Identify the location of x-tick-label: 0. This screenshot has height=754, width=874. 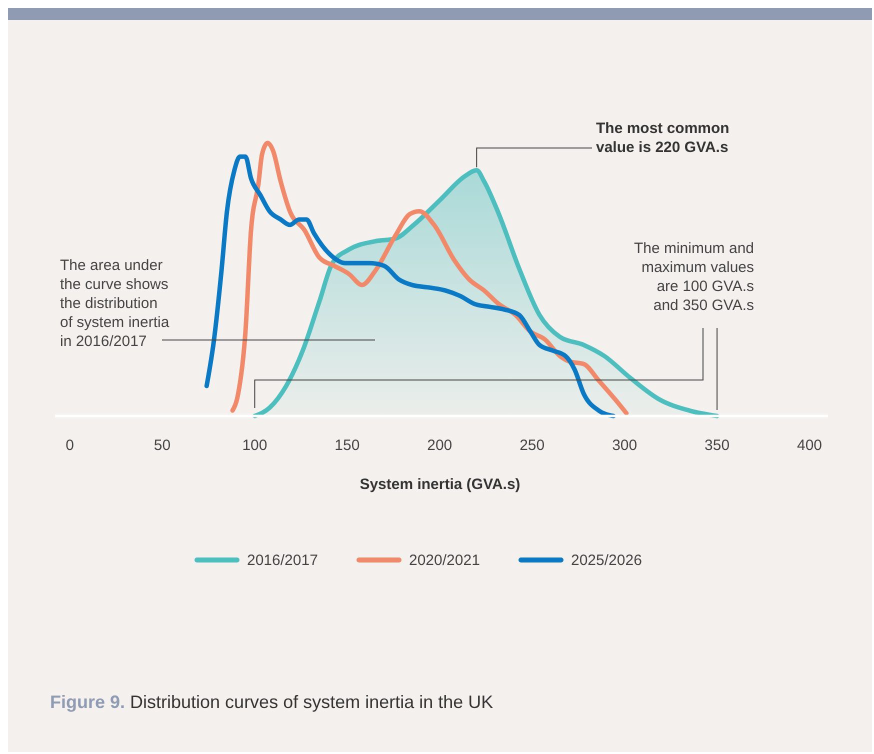
(70, 445).